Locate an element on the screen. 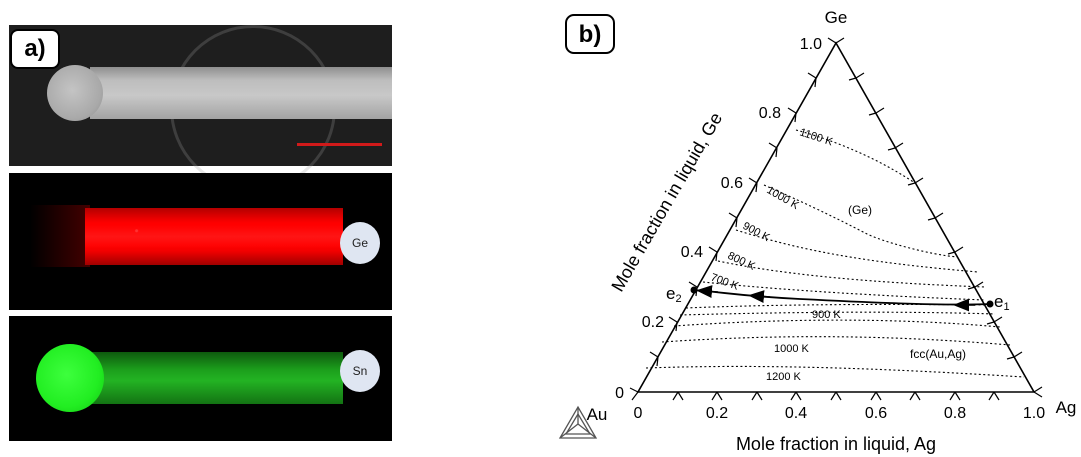 This screenshot has height=457, width=1081. point-e2-label: e2 is located at coordinates (674, 294).